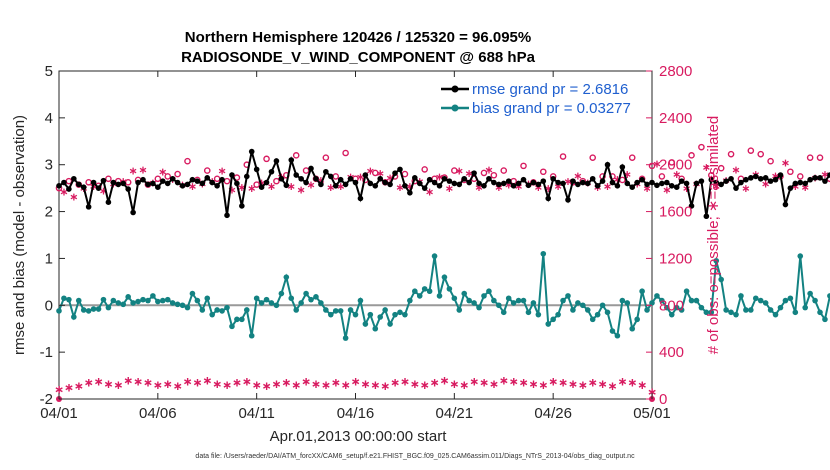 This screenshot has height=470, width=830. I want to click on chart-subtitle: RADIOSONDE_V_WIND_COMPONENT @ 688 hPa, so click(358, 57).